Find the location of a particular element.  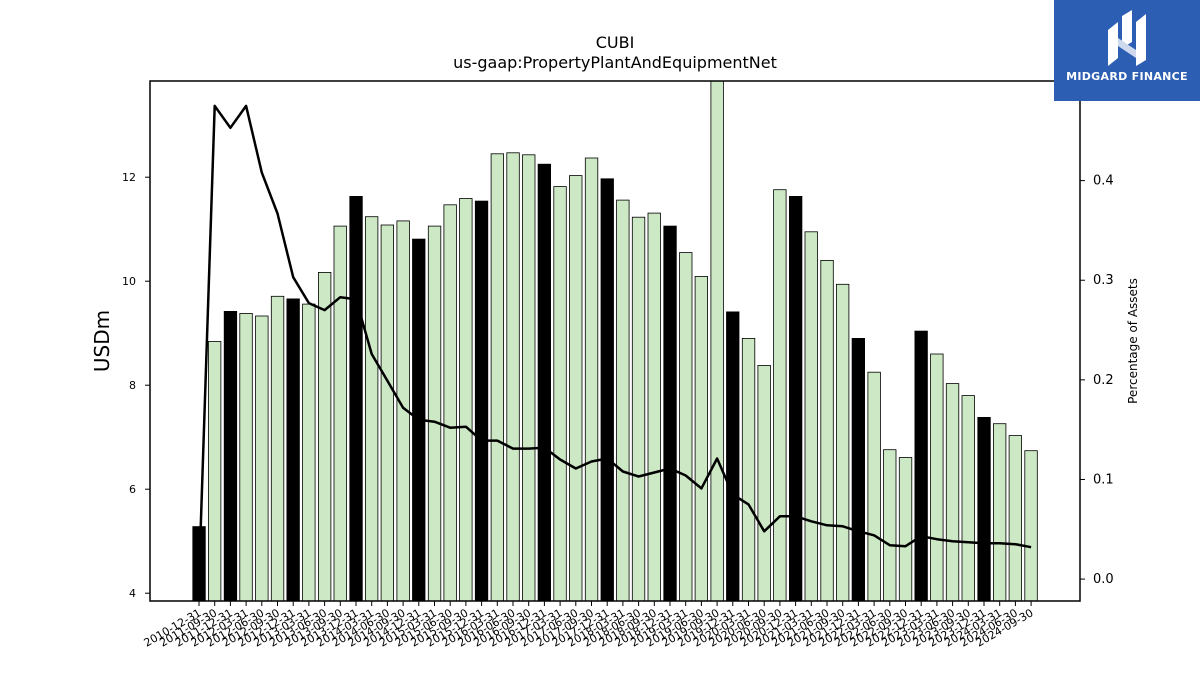

left-axis: 4 6 8 10 12 is located at coordinates (136, 385).